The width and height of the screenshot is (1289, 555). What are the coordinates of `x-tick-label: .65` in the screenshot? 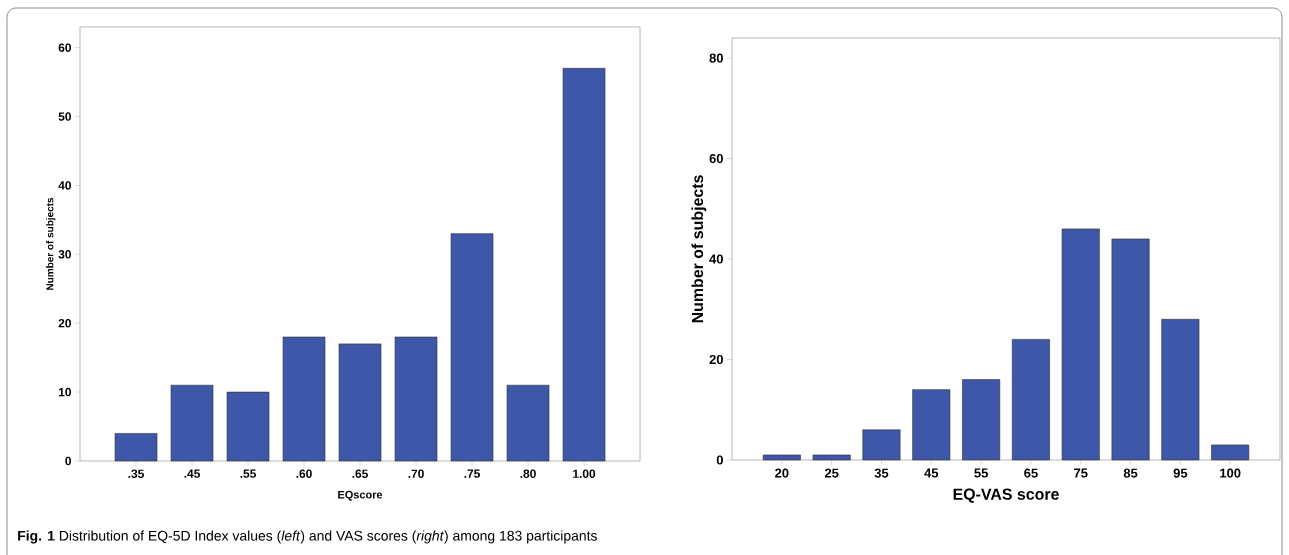 It's located at (360, 473).